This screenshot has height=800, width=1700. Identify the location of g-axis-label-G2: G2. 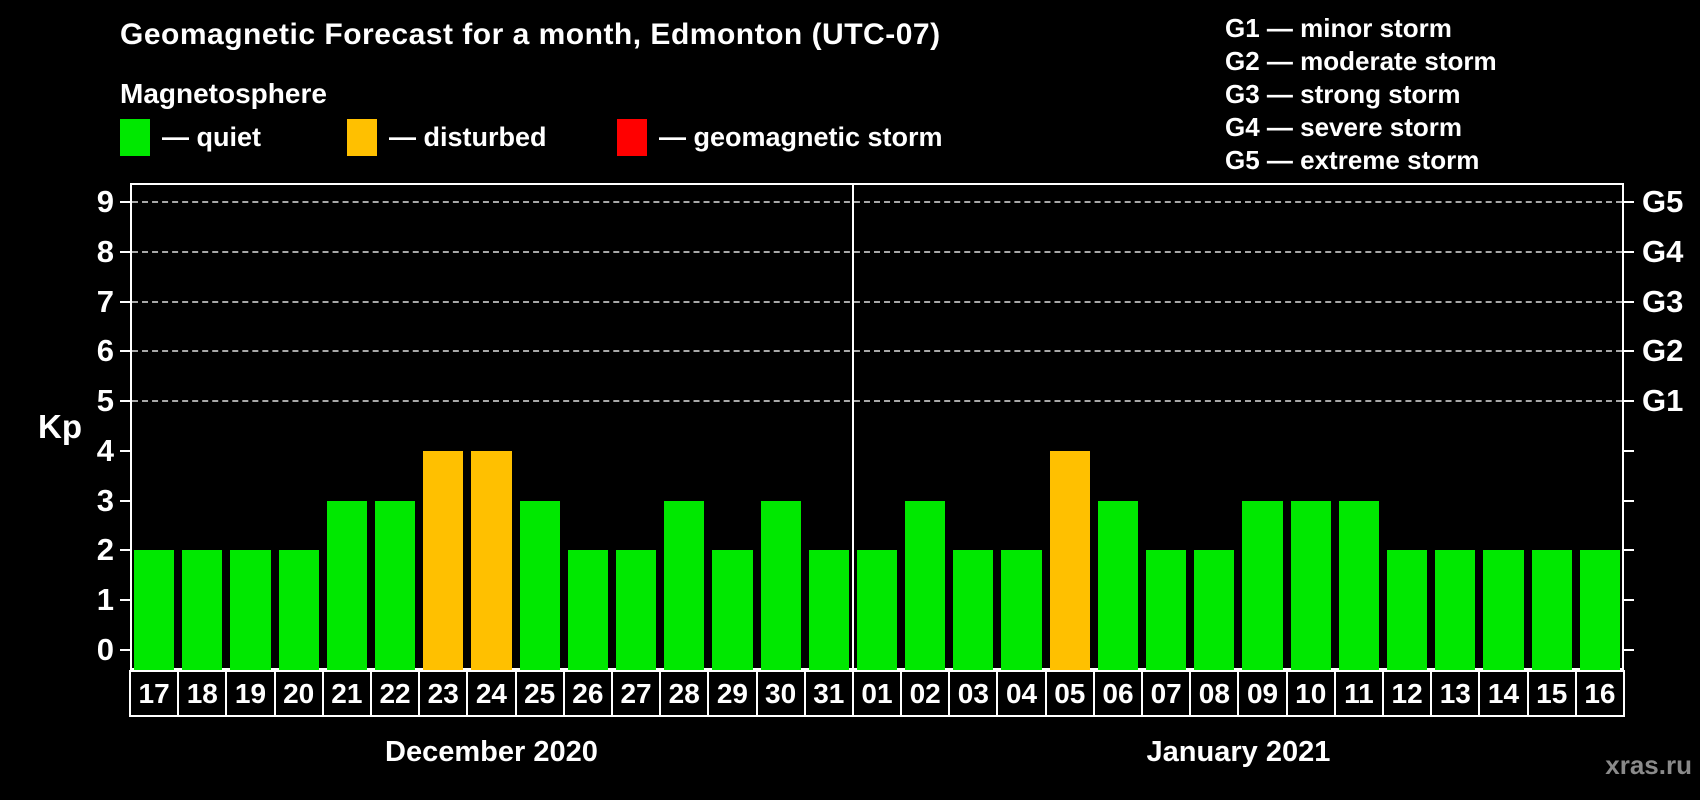
(1663, 351).